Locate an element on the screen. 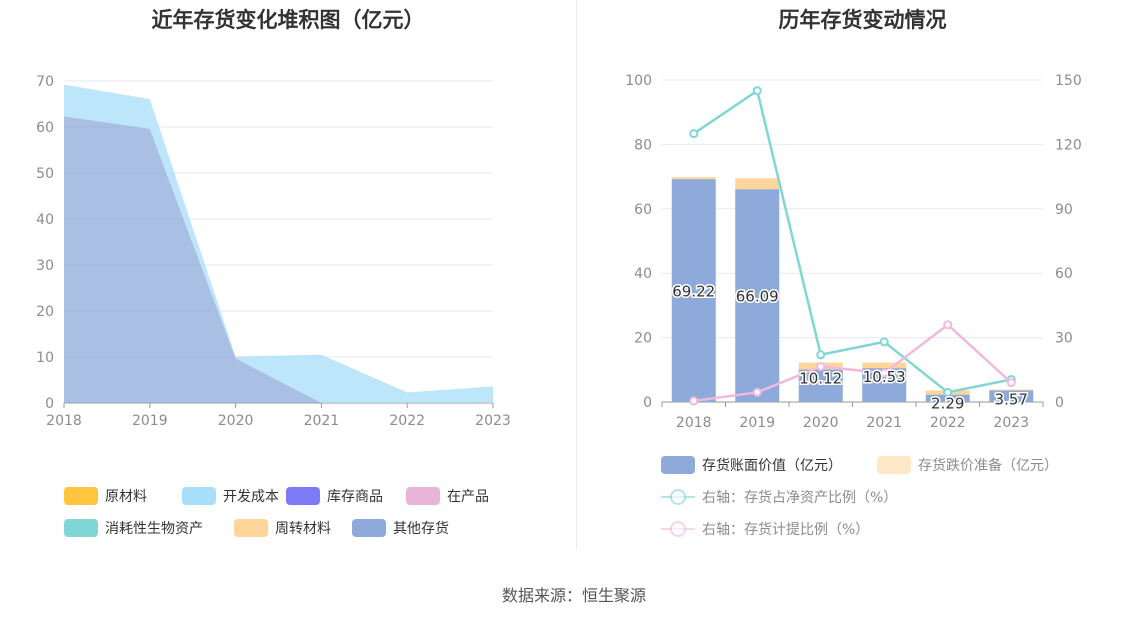 The image size is (1148, 619). y-tick-label: 30 is located at coordinates (45, 266).